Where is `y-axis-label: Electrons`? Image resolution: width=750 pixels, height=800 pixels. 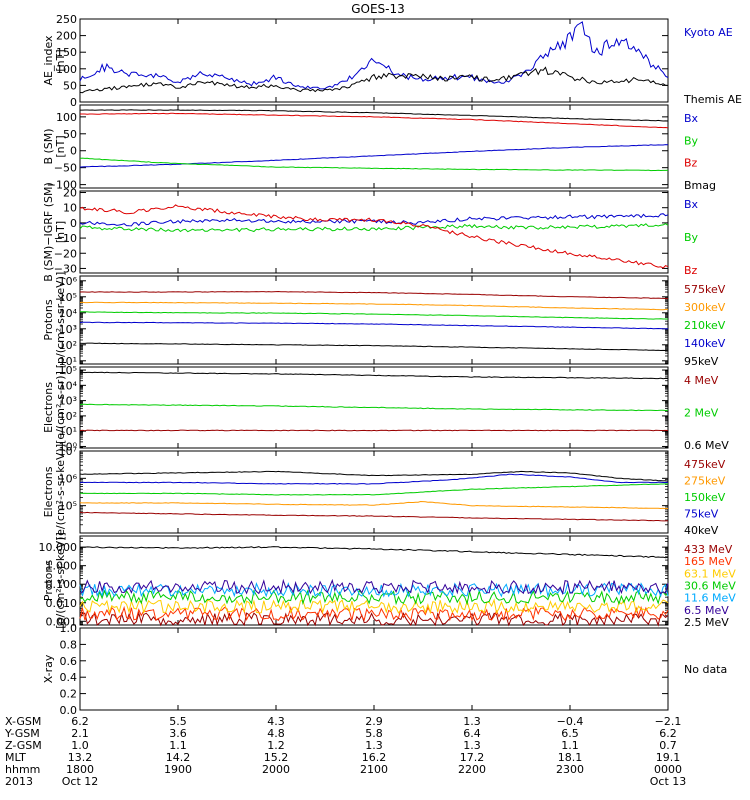 y-axis-label: Electrons is located at coordinates (48, 407).